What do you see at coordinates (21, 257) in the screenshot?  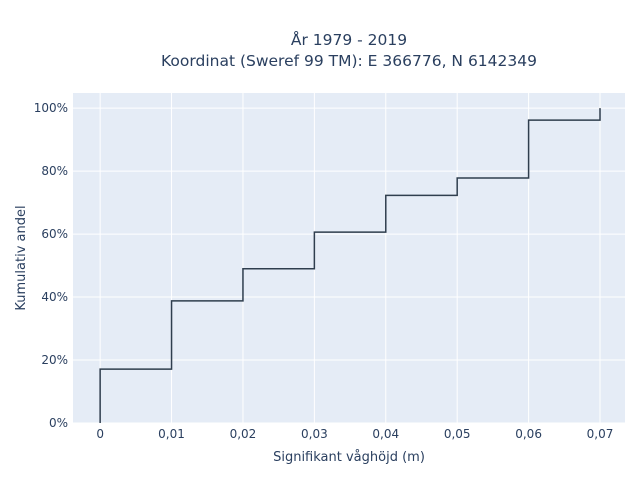 I see `y-axis-title: Kumulativ andel` at bounding box center [21, 257].